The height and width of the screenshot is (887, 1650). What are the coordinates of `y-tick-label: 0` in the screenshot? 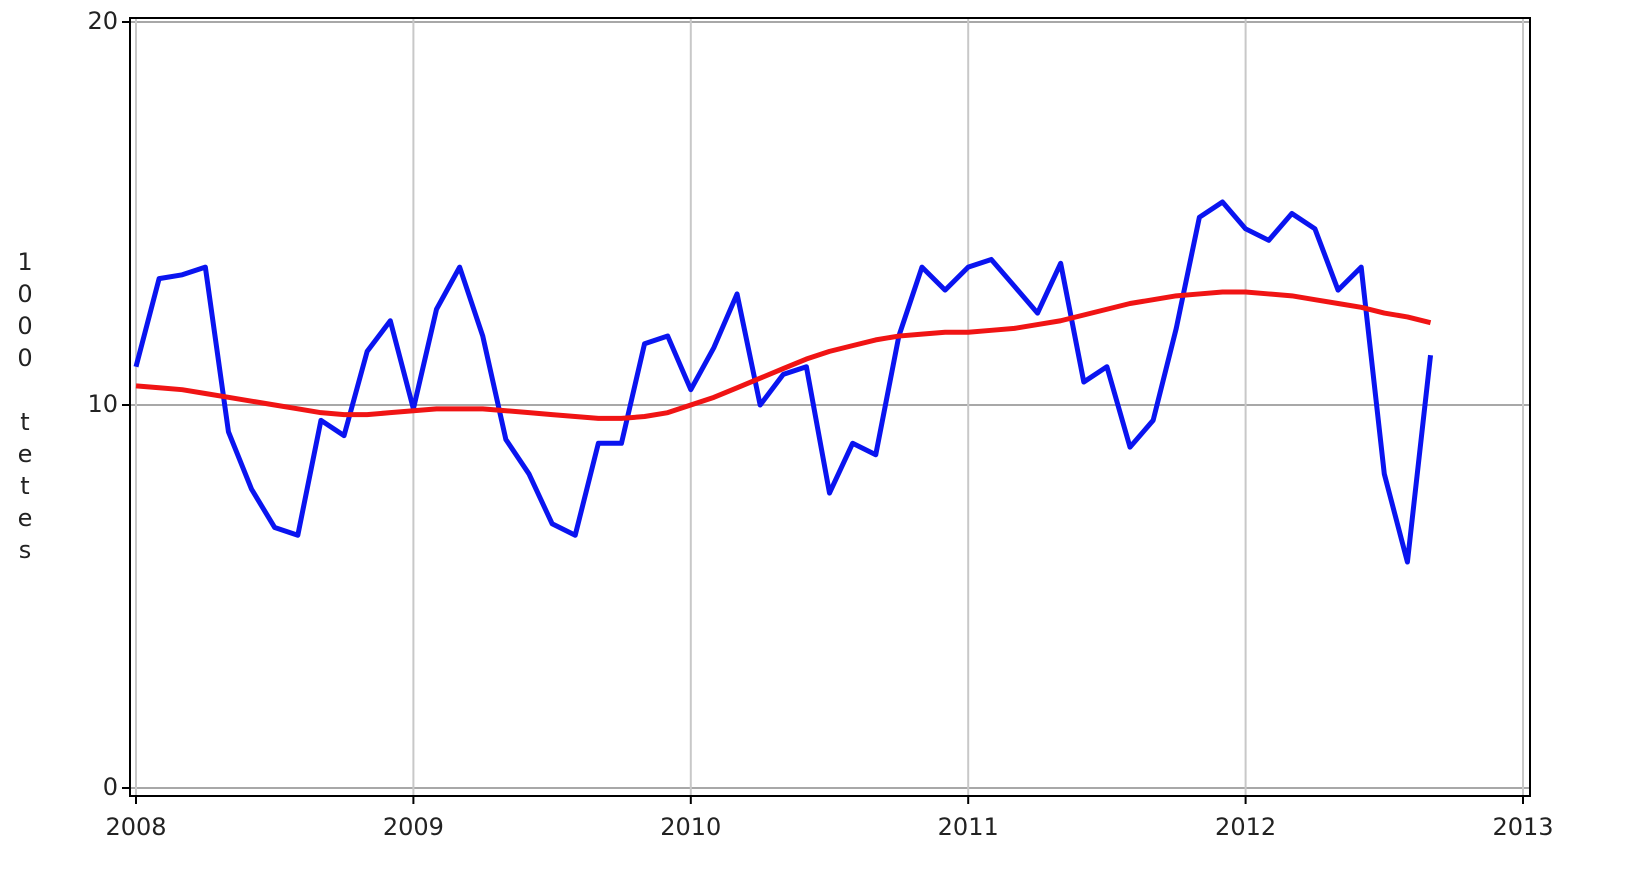 It's located at (110, 787).